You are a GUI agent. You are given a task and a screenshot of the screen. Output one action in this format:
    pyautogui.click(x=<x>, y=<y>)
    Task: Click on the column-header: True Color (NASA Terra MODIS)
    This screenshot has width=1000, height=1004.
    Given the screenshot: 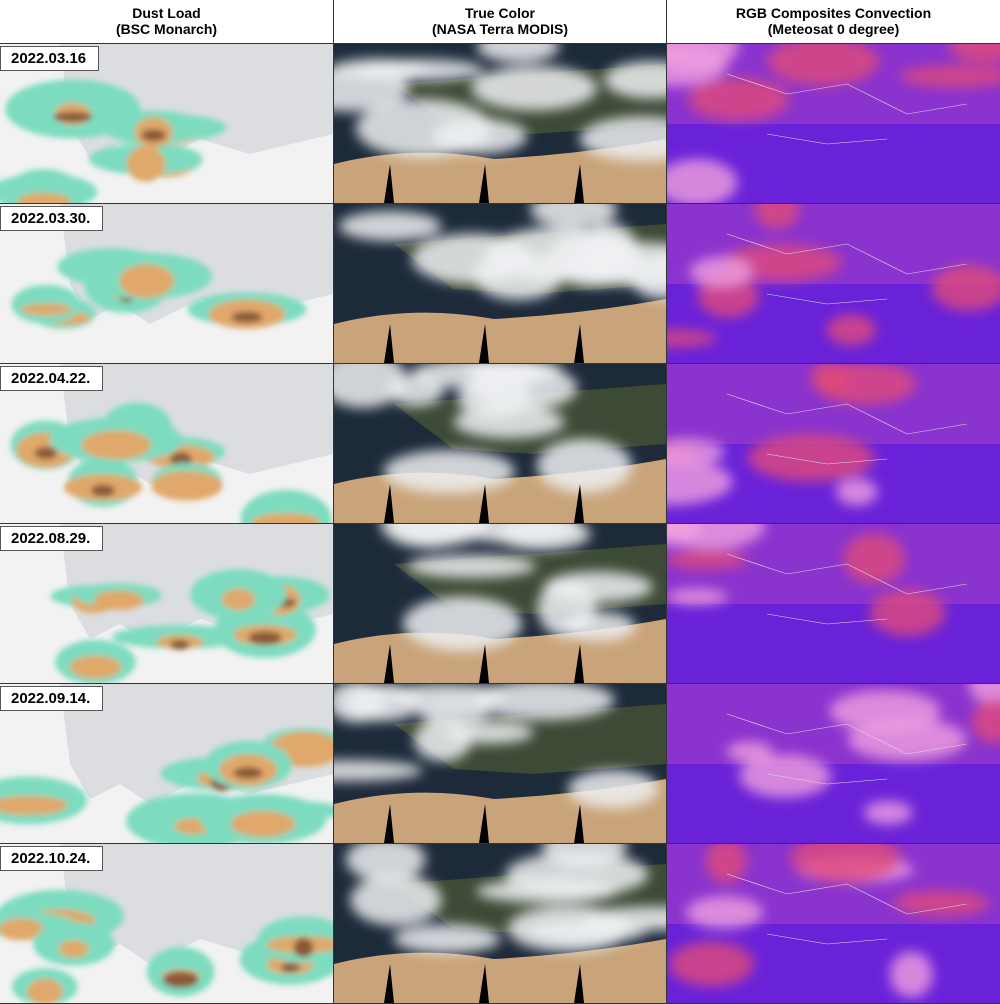 What is the action you would take?
    pyautogui.click(x=500, y=21)
    